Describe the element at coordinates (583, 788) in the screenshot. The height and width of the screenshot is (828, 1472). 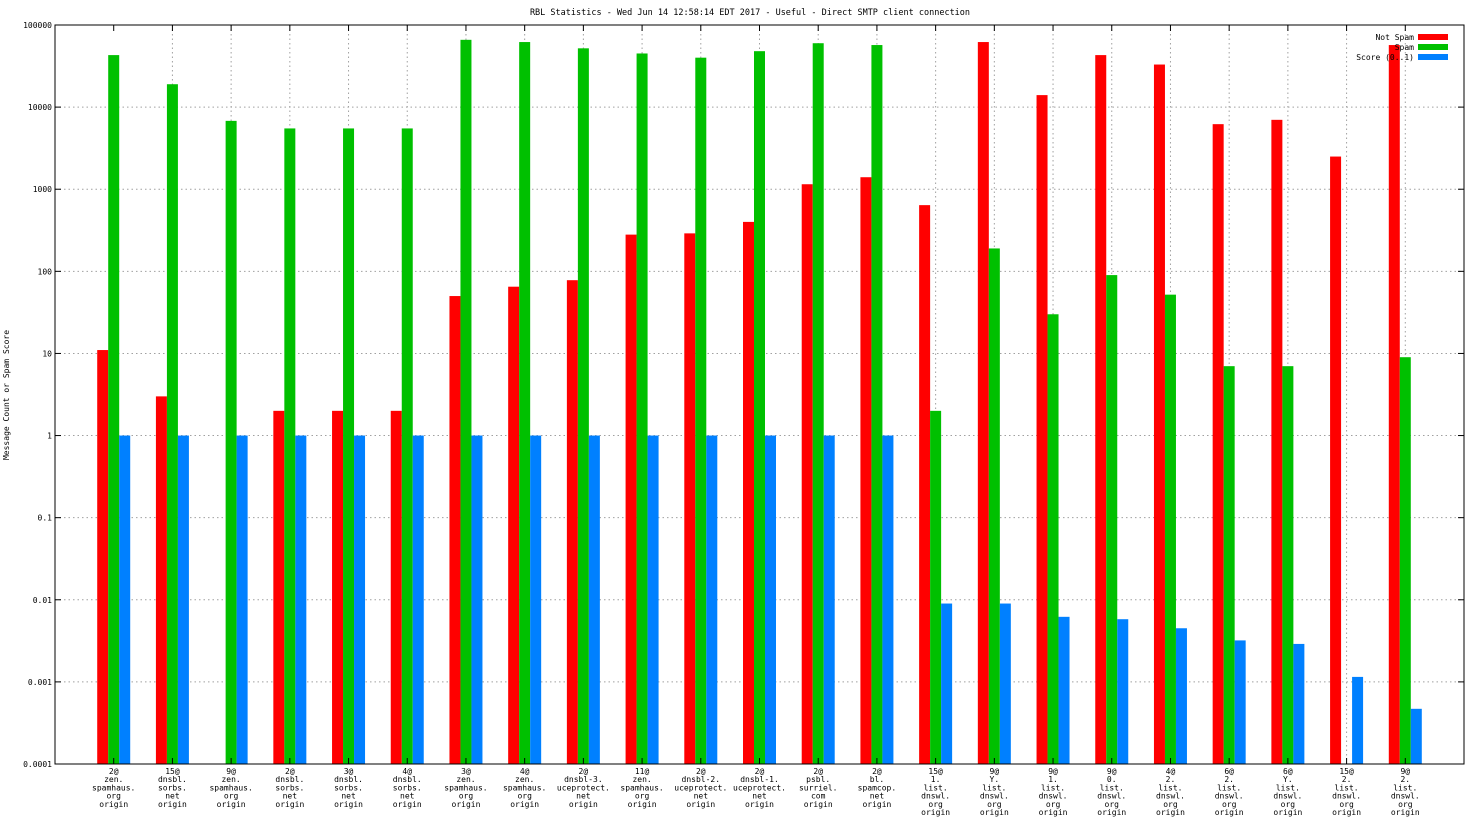
I see `x-tick-label: 2@ dnsbl-3. uceprotect. net origin` at that location.